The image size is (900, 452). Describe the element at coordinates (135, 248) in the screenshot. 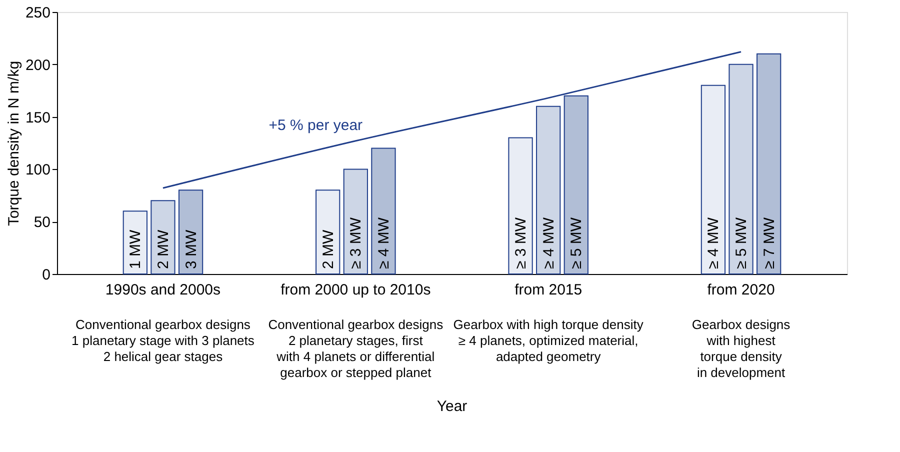

I see `annotation: 1 MW` at that location.